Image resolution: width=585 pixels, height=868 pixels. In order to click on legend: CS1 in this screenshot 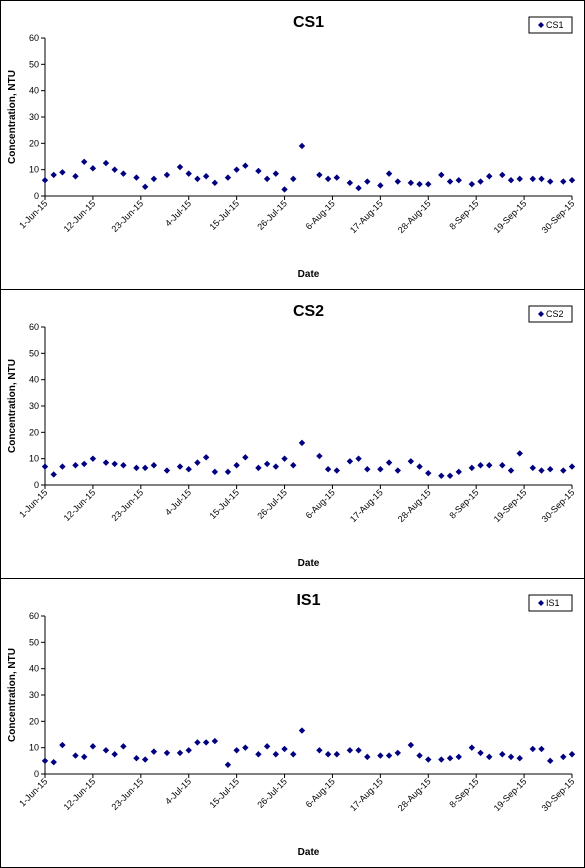, I will do `click(550, 25)`.